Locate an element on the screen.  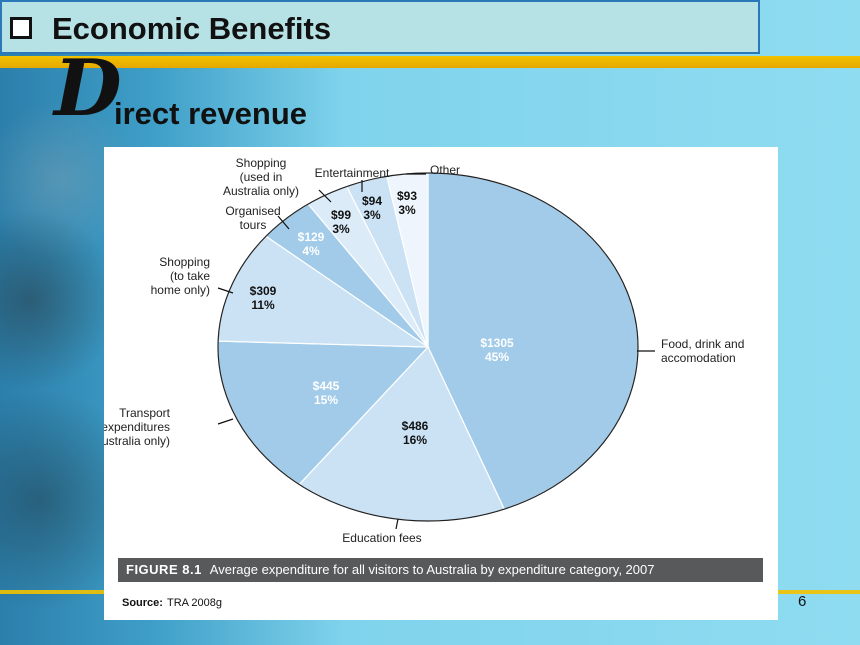
category-label-line: Entertainment is located at coordinates (352, 173).